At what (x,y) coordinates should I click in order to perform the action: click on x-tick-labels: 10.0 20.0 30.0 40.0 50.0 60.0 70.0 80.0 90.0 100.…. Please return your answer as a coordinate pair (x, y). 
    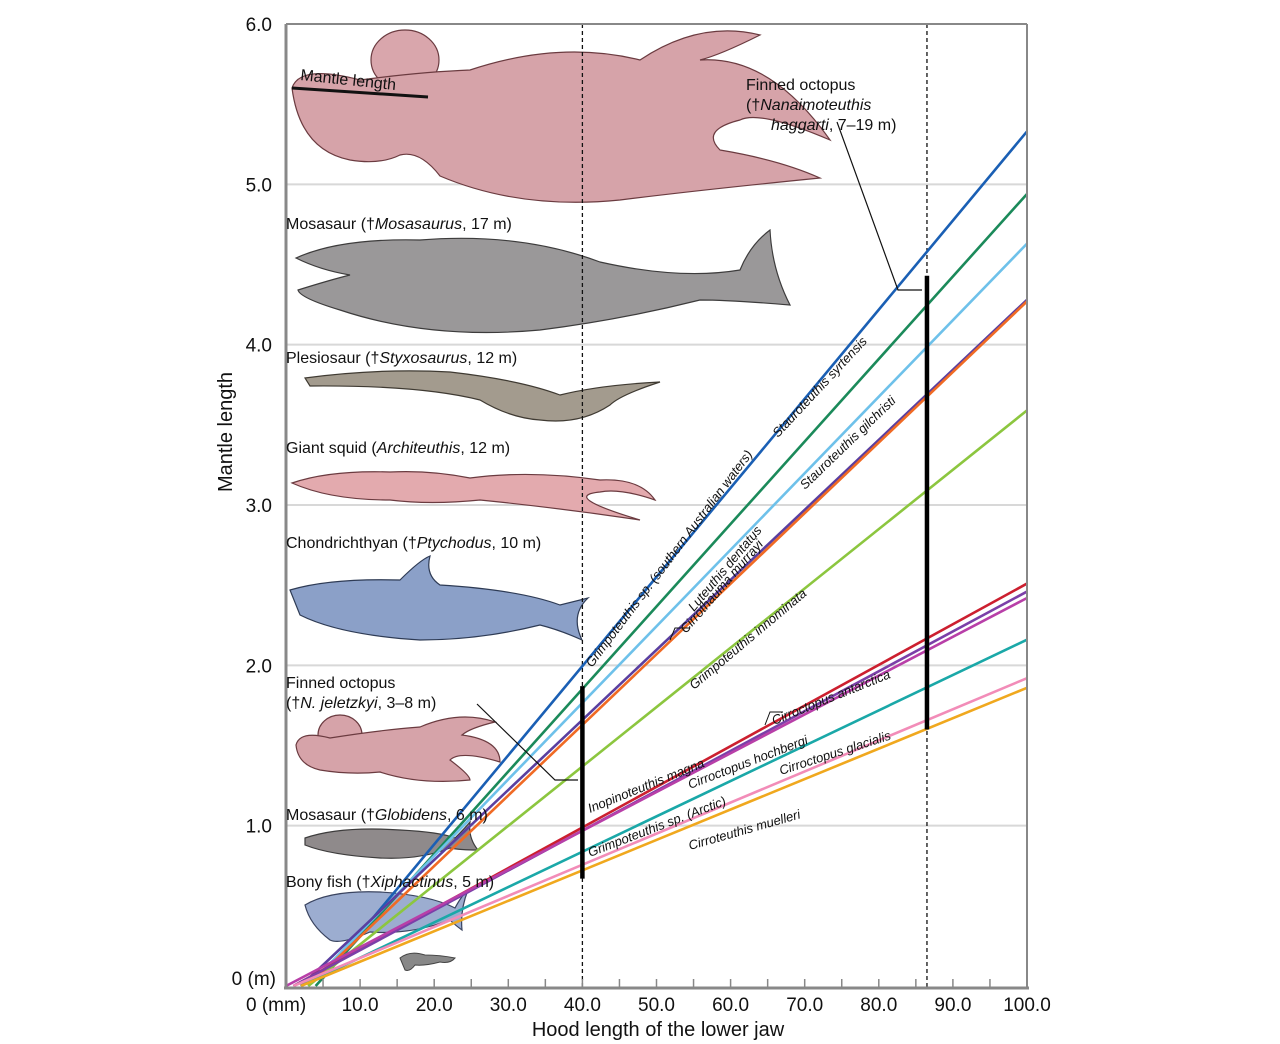
    Looking at the image, I should click on (696, 1005).